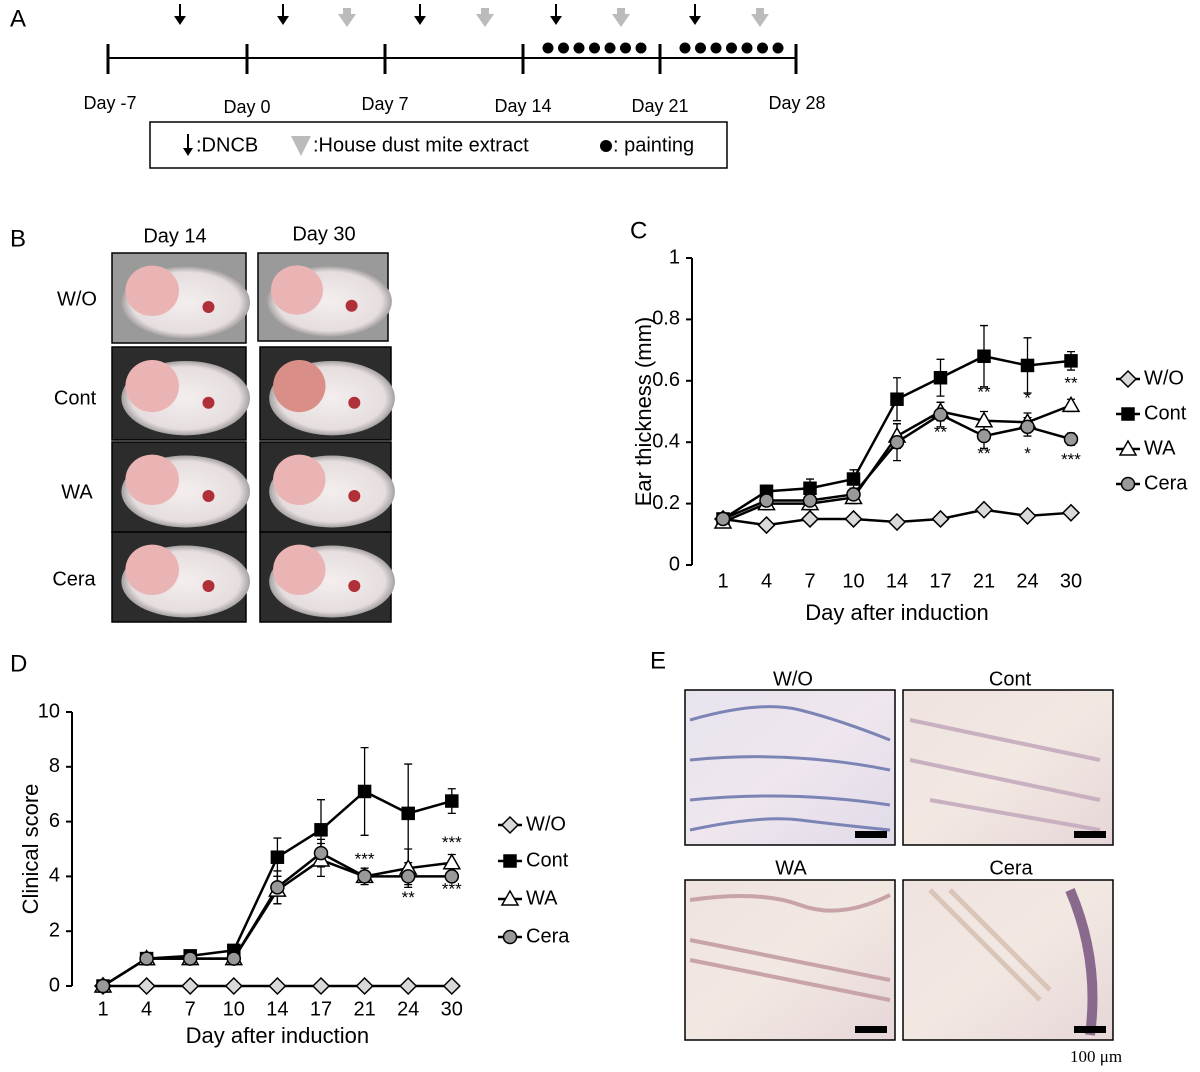 This screenshot has height=1072, width=1200. I want to click on legend-box, so click(438, 145).